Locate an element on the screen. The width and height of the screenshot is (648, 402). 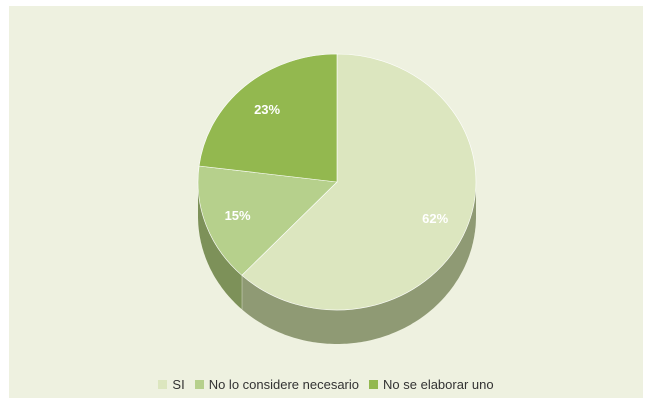
pie-slice-no-elaborar is located at coordinates (268, 118).